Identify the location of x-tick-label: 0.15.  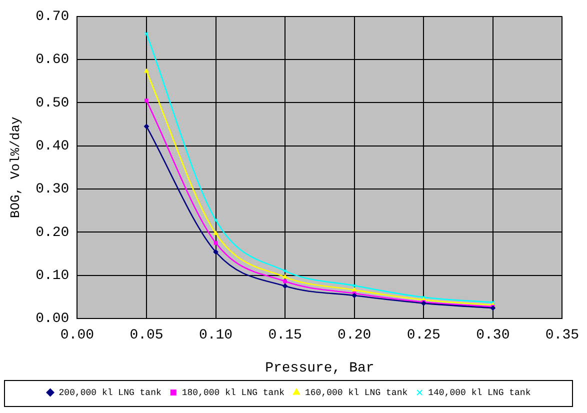
(285, 336).